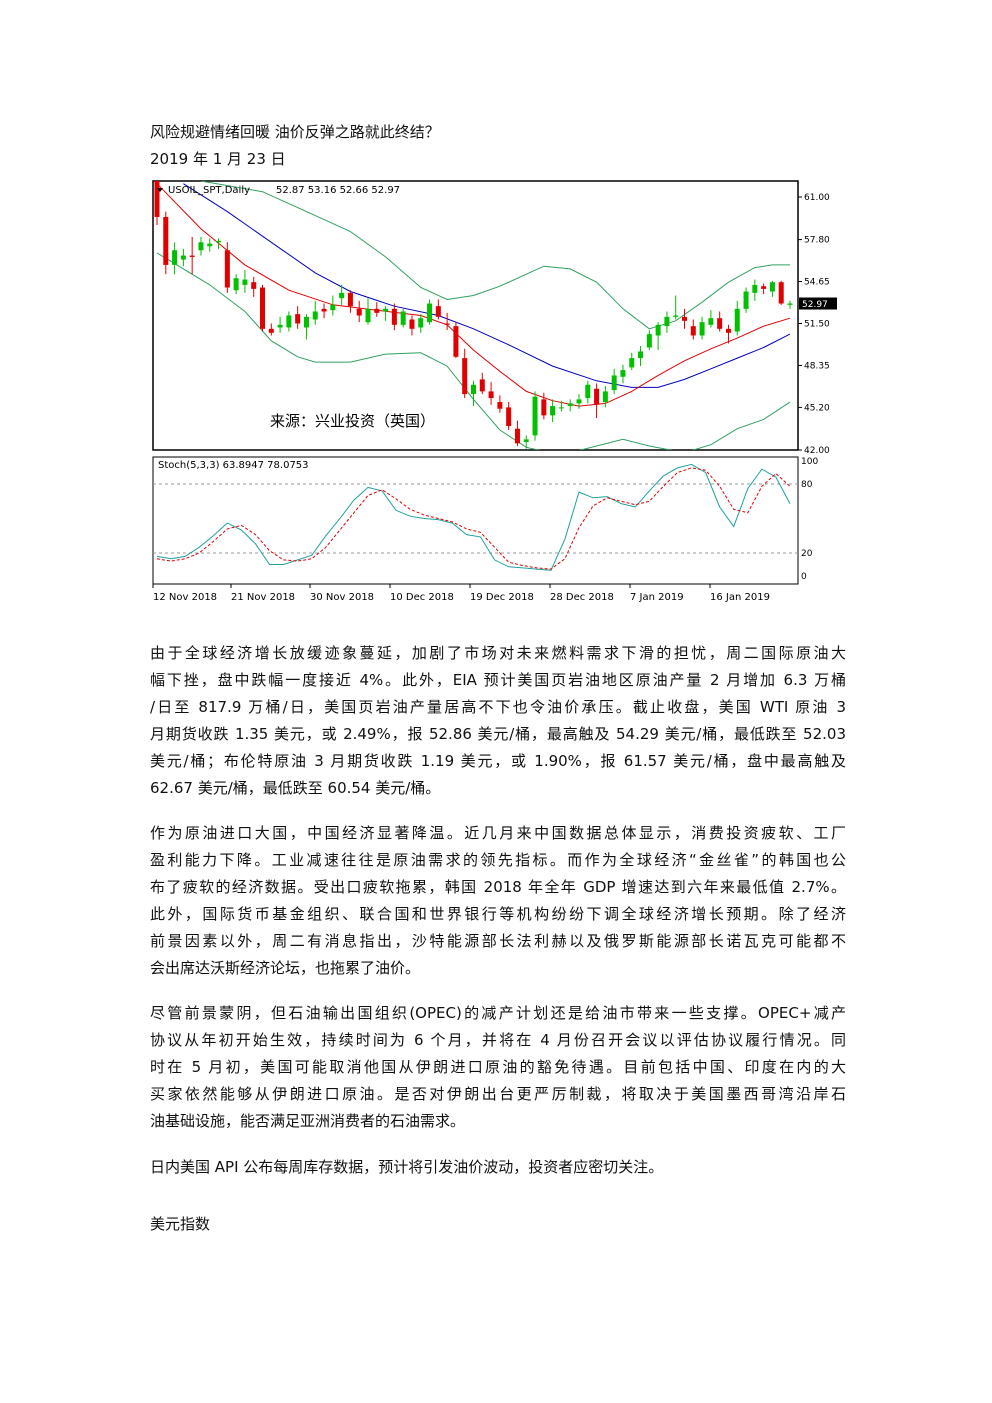 The image size is (992, 1403). Describe the element at coordinates (342, 597) in the screenshot. I see `time-axis-label: 30 Nov 2018` at that location.